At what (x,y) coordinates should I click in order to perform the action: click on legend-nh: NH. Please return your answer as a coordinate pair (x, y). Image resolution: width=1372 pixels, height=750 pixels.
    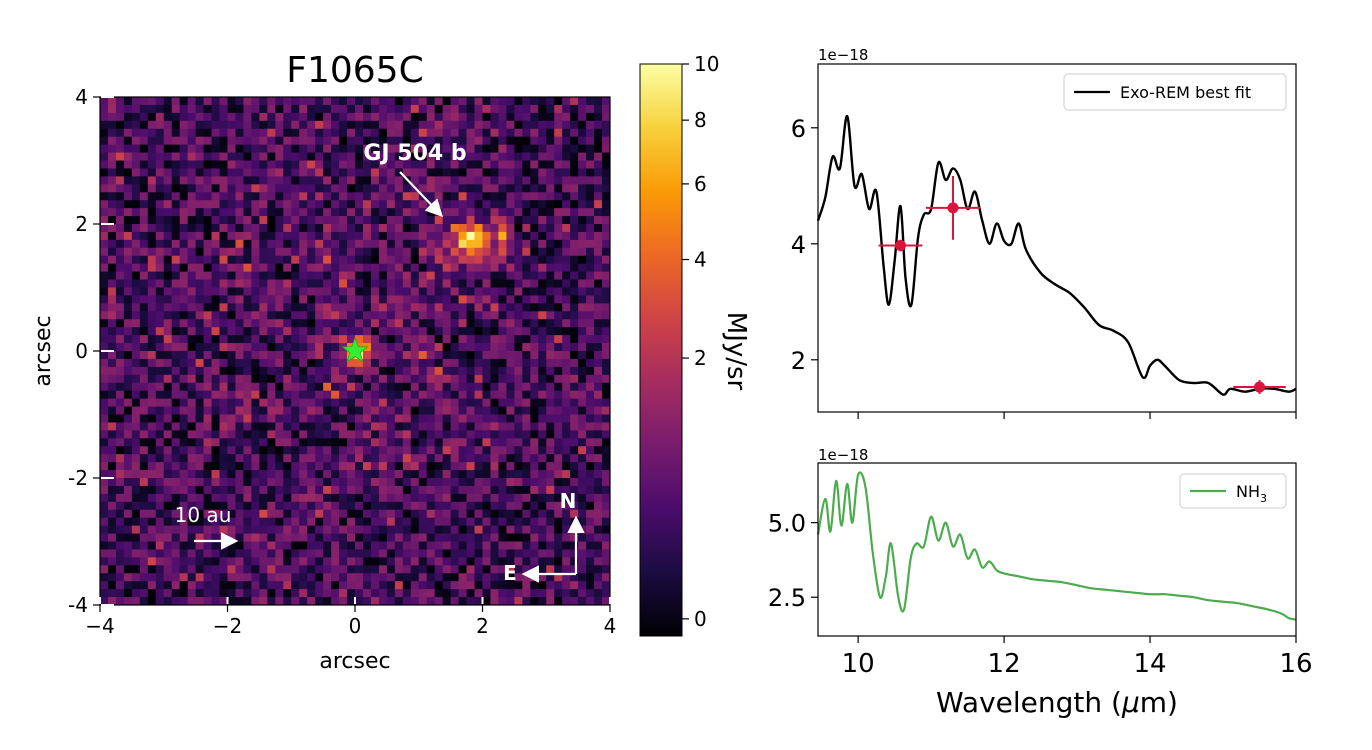
    Looking at the image, I should click on (1248, 491).